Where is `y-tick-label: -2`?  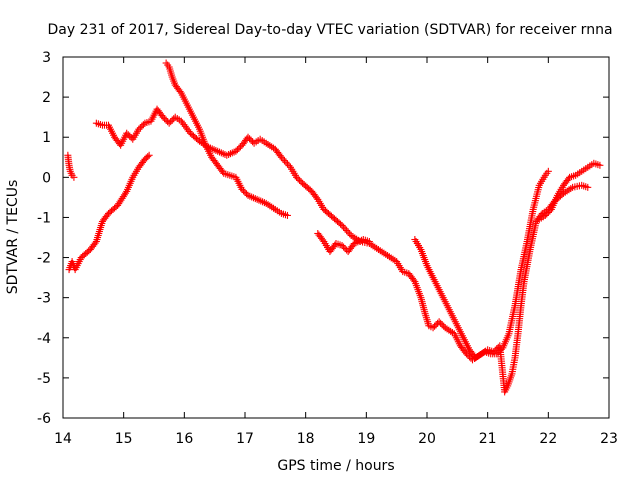
y-tick-label: -2 is located at coordinates (44, 259).